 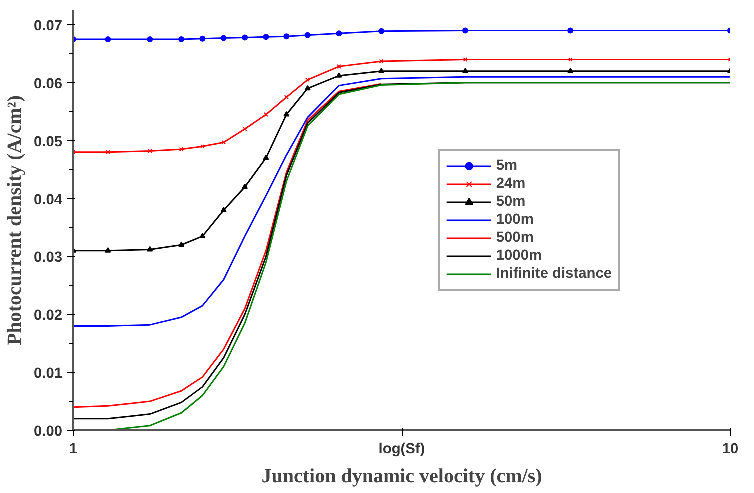 What do you see at coordinates (48, 316) in the screenshot?
I see `y-tick-label: 0.02` at bounding box center [48, 316].